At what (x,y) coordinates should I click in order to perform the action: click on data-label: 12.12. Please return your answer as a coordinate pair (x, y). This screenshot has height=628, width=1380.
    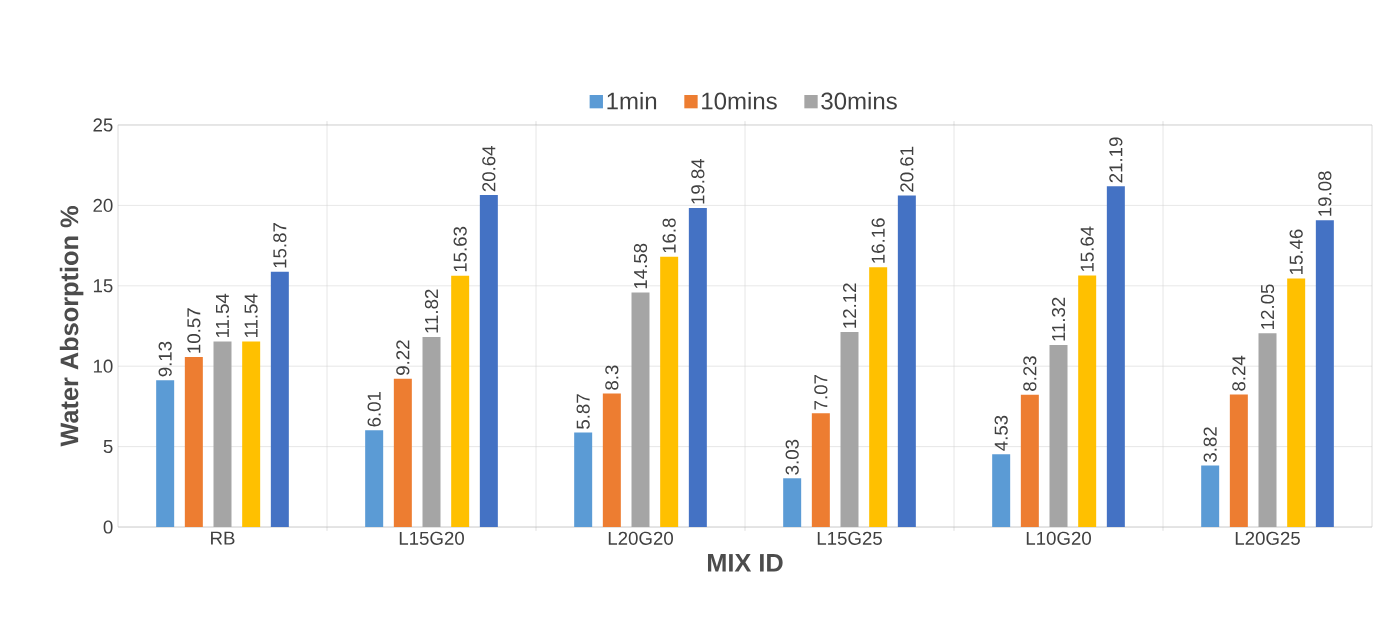
    Looking at the image, I should click on (849, 305).